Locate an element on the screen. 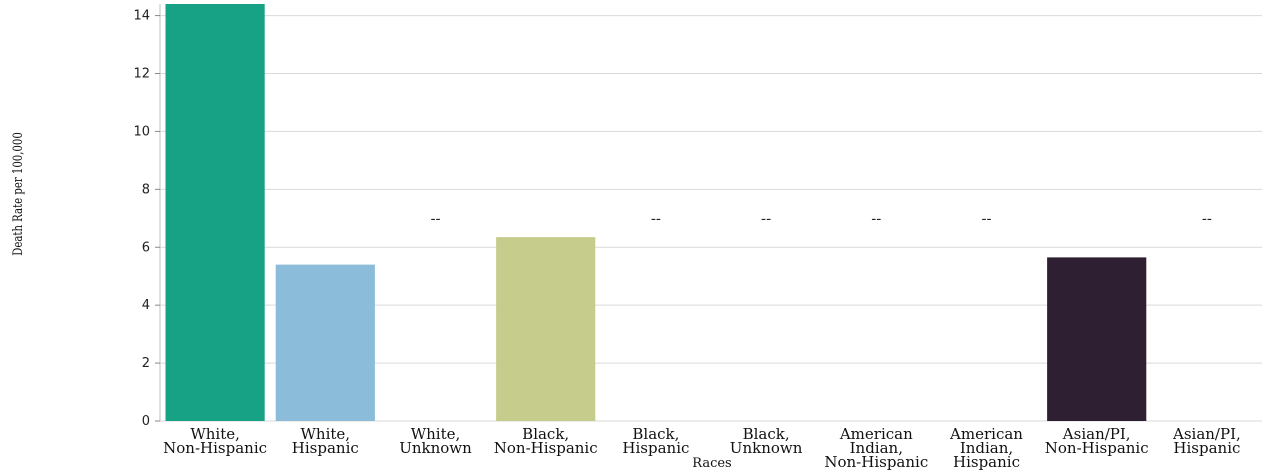  missing-value-labels: -- -- -- -- -- -- is located at coordinates (821, 219).